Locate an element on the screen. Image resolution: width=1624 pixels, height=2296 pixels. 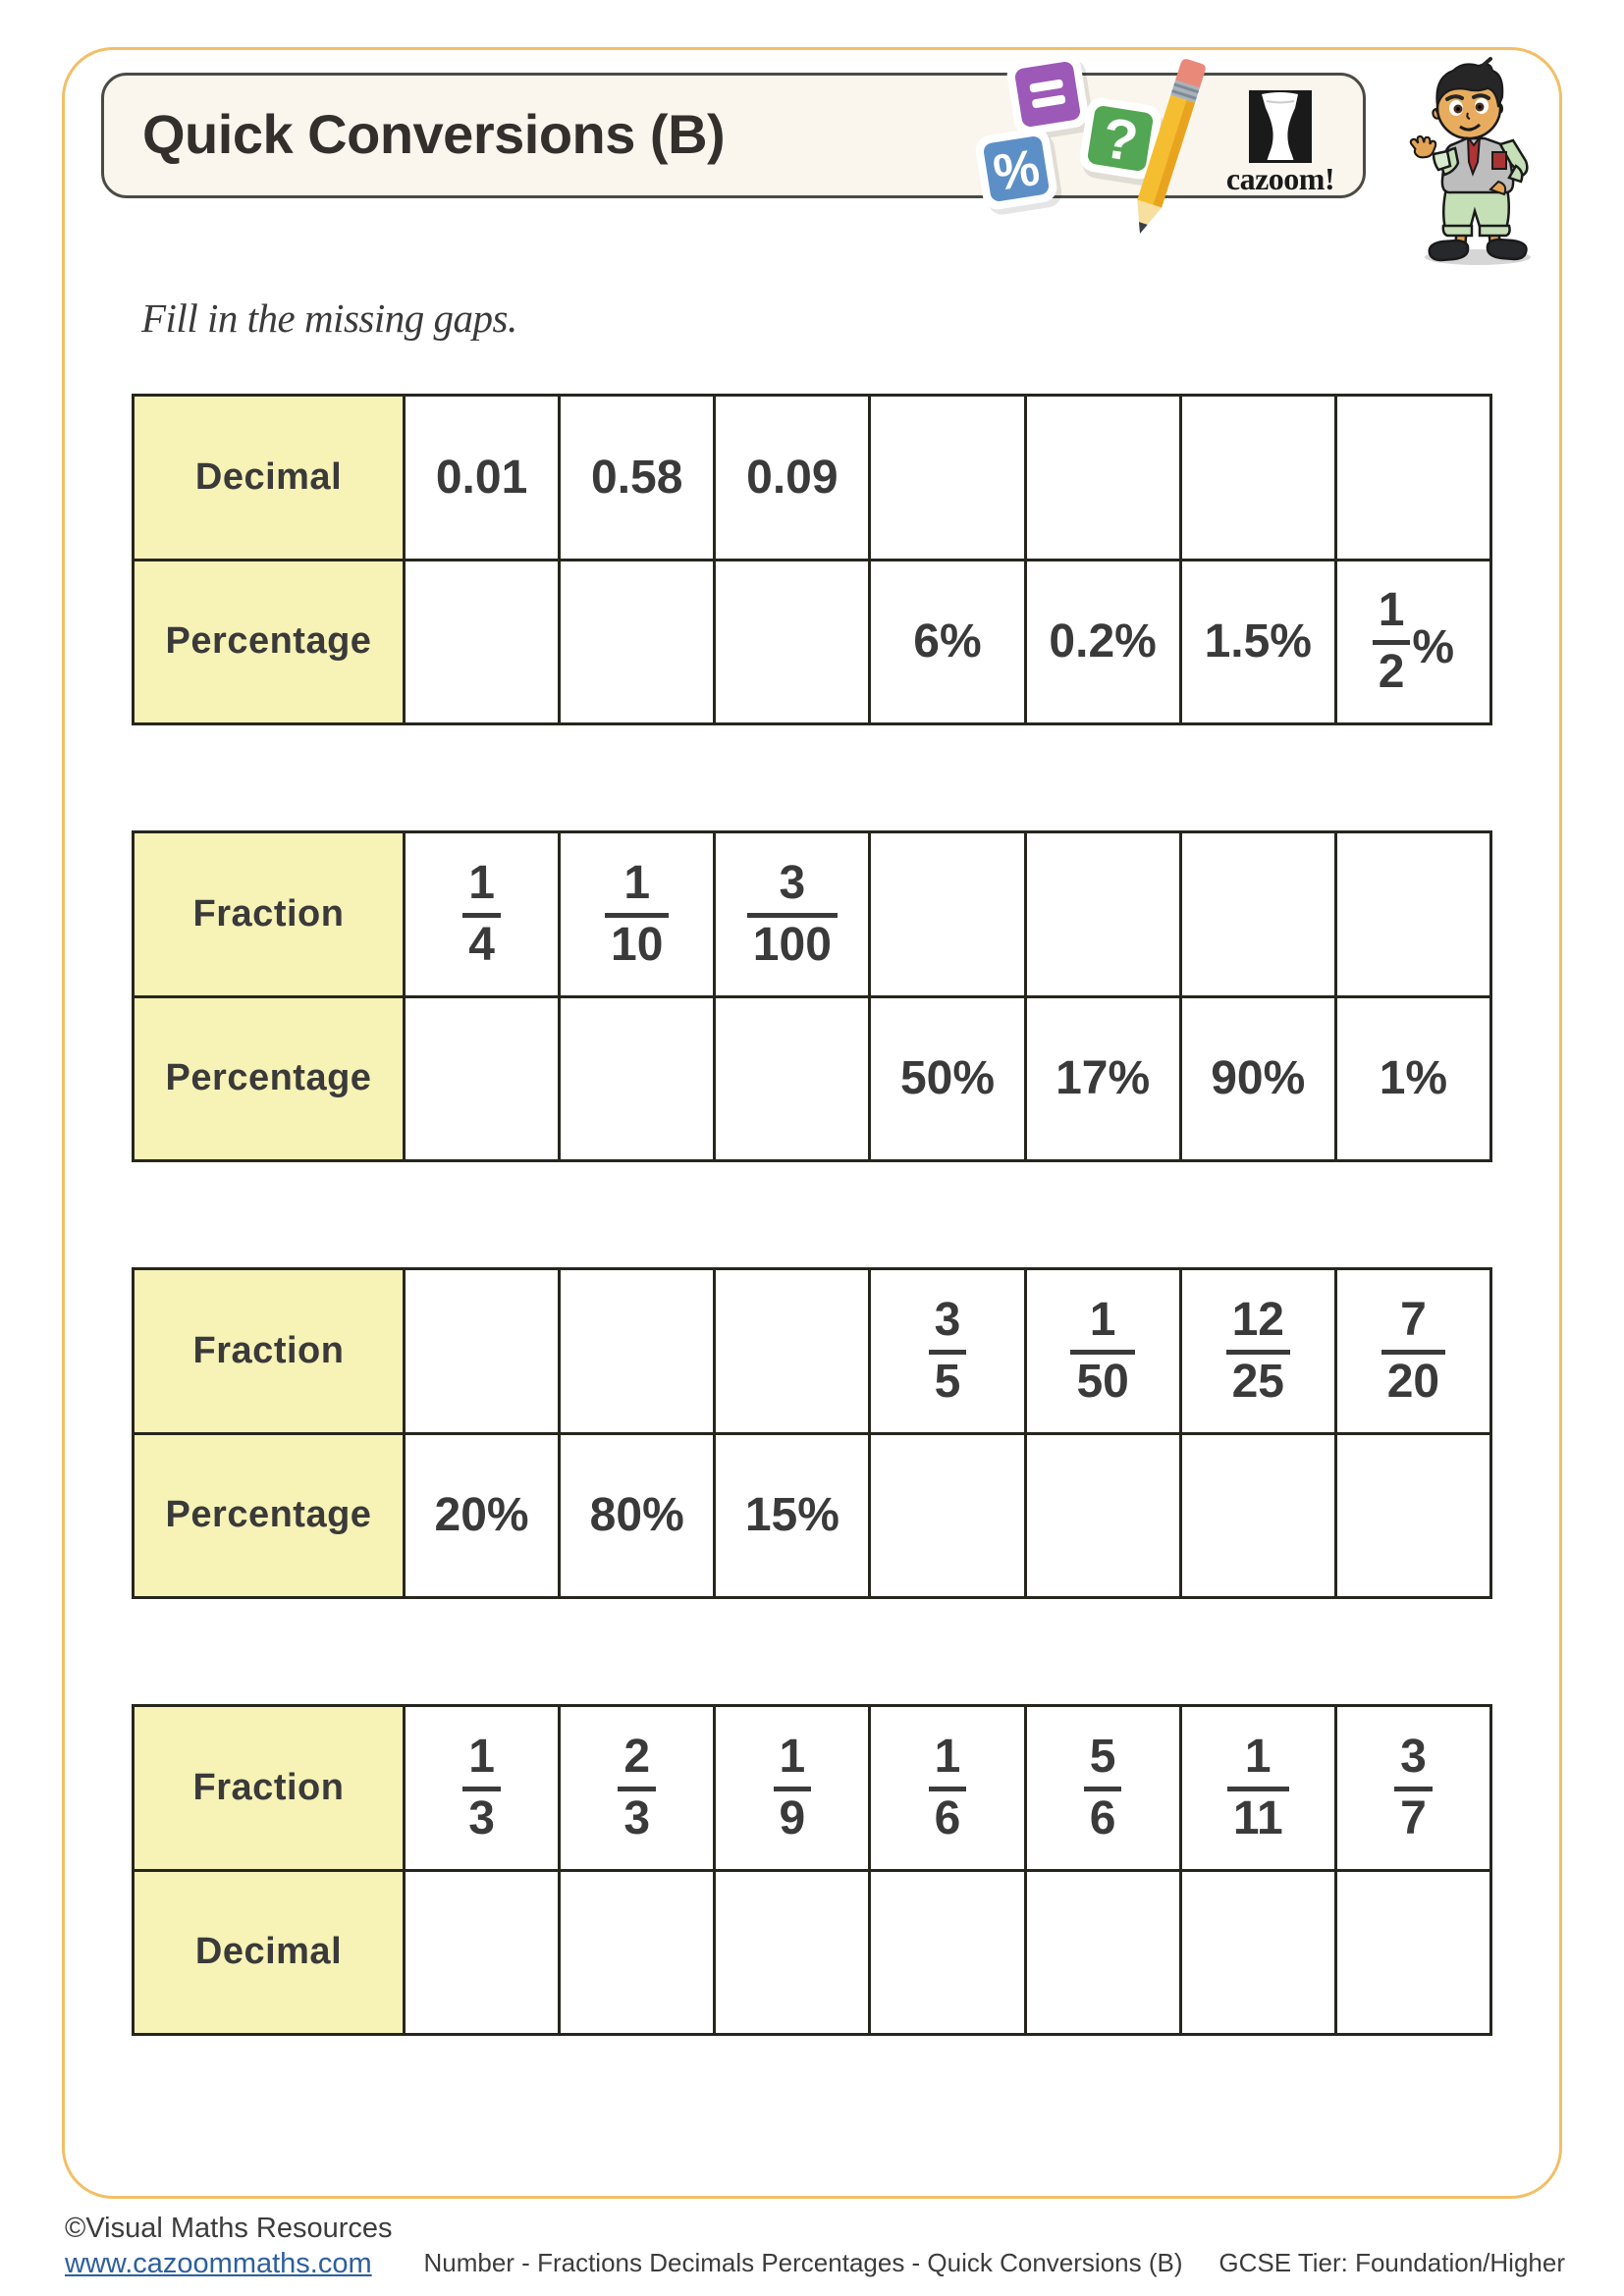
svg-text: cazoom! is located at coordinates (1280, 179).